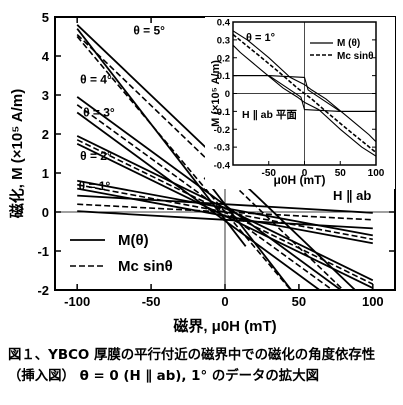 Image resolution: width=403 pixels, height=405 pixels. What do you see at coordinates (45, 17) in the screenshot?
I see `y-tick-label: 5` at bounding box center [45, 17].